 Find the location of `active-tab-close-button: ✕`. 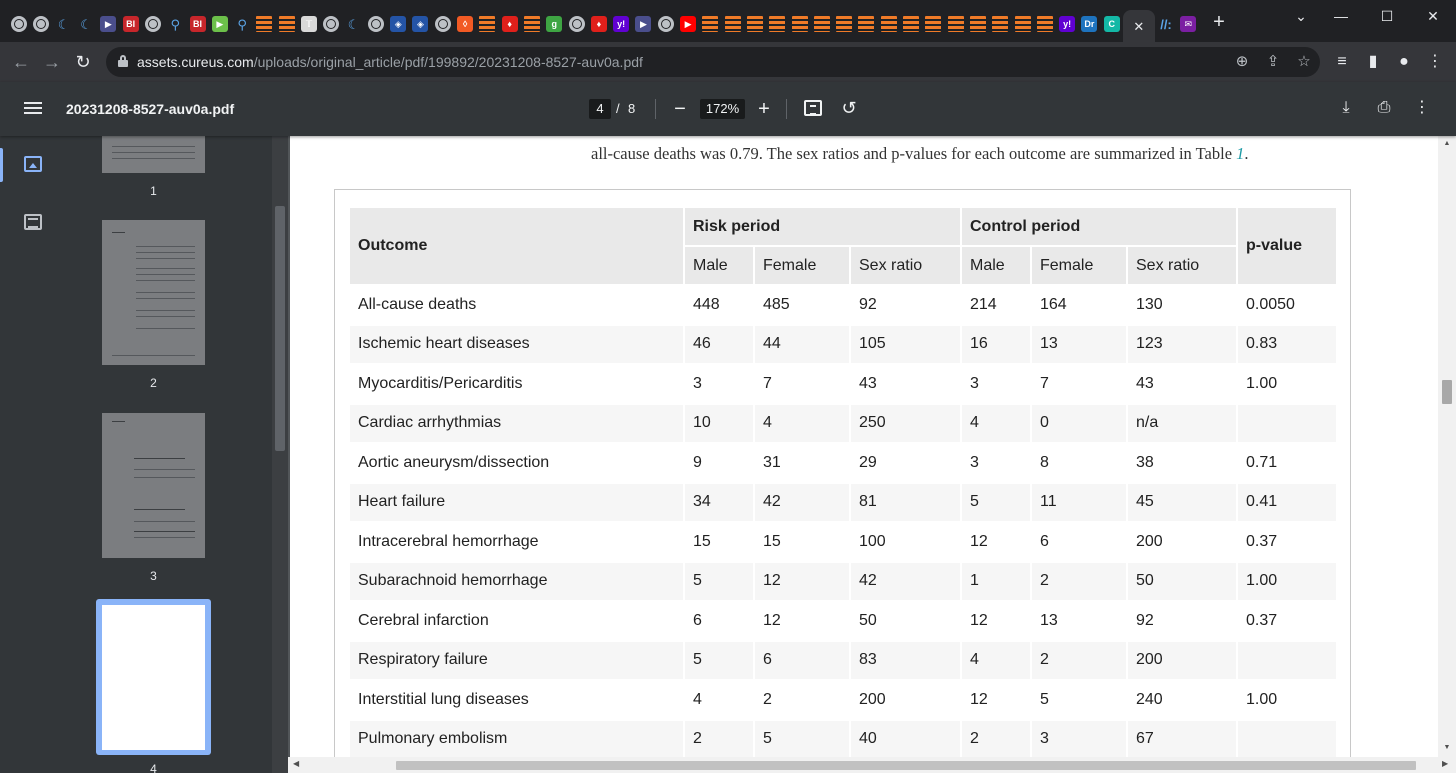

active-tab-close-button: ✕ is located at coordinates (1138, 27).